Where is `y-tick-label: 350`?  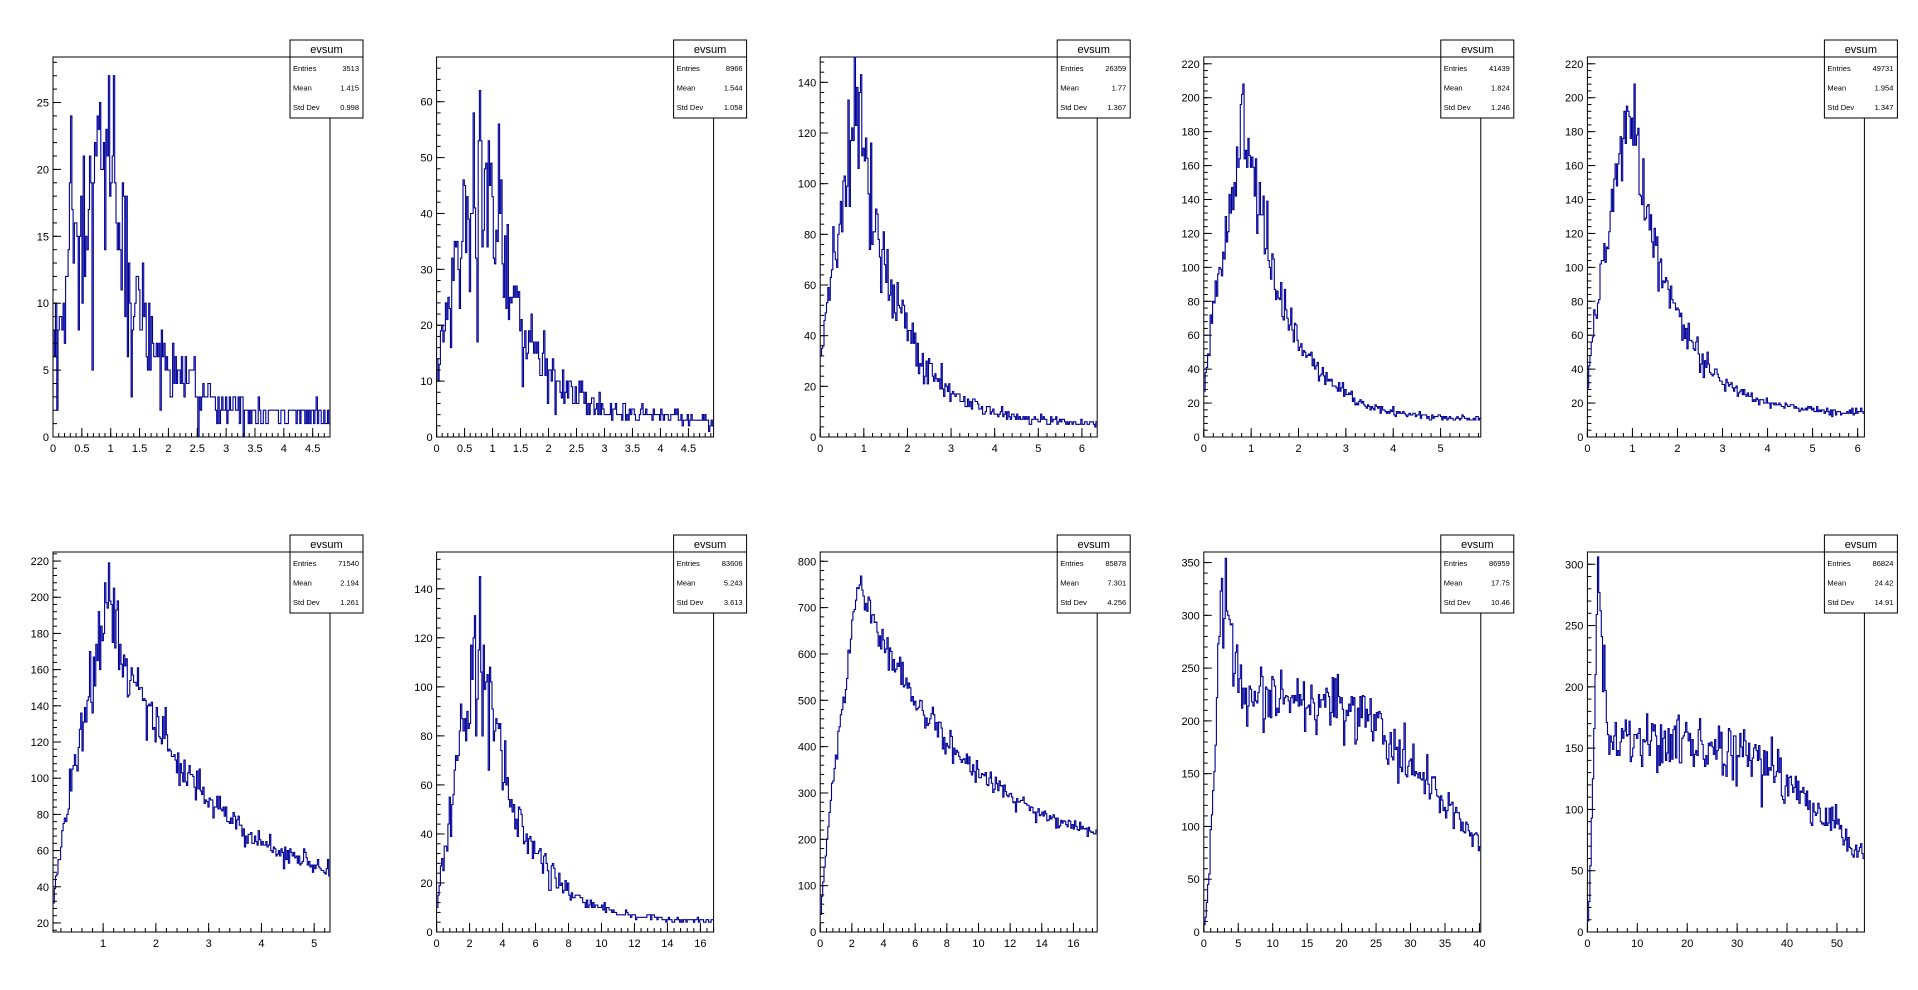 y-tick-label: 350 is located at coordinates (1190, 564).